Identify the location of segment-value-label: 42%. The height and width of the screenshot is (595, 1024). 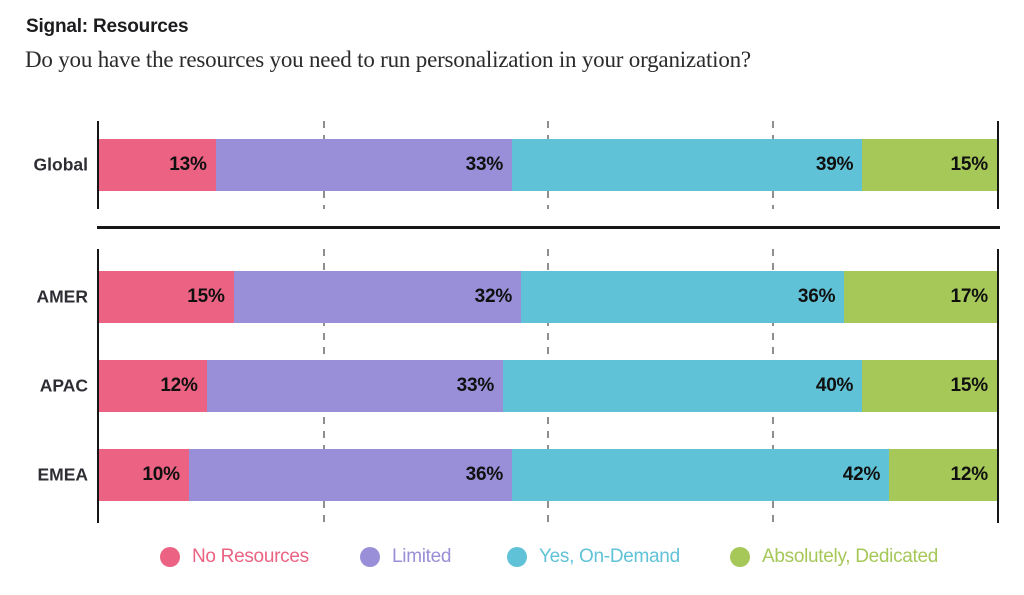
(861, 474).